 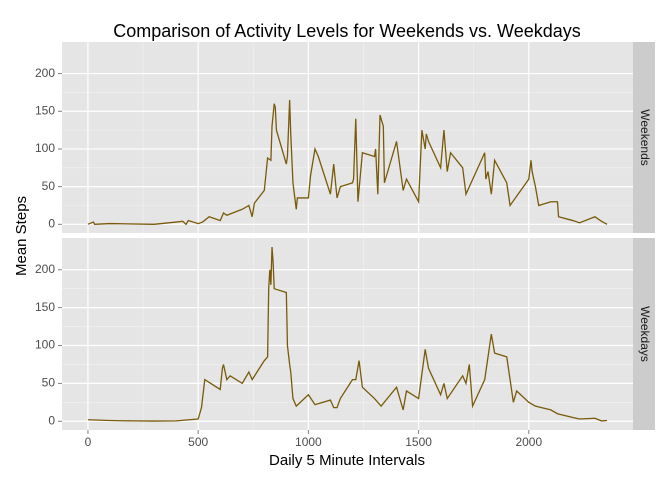 I want to click on x-axis-label: Daily 5 Minute Intervals, so click(x=347, y=460).